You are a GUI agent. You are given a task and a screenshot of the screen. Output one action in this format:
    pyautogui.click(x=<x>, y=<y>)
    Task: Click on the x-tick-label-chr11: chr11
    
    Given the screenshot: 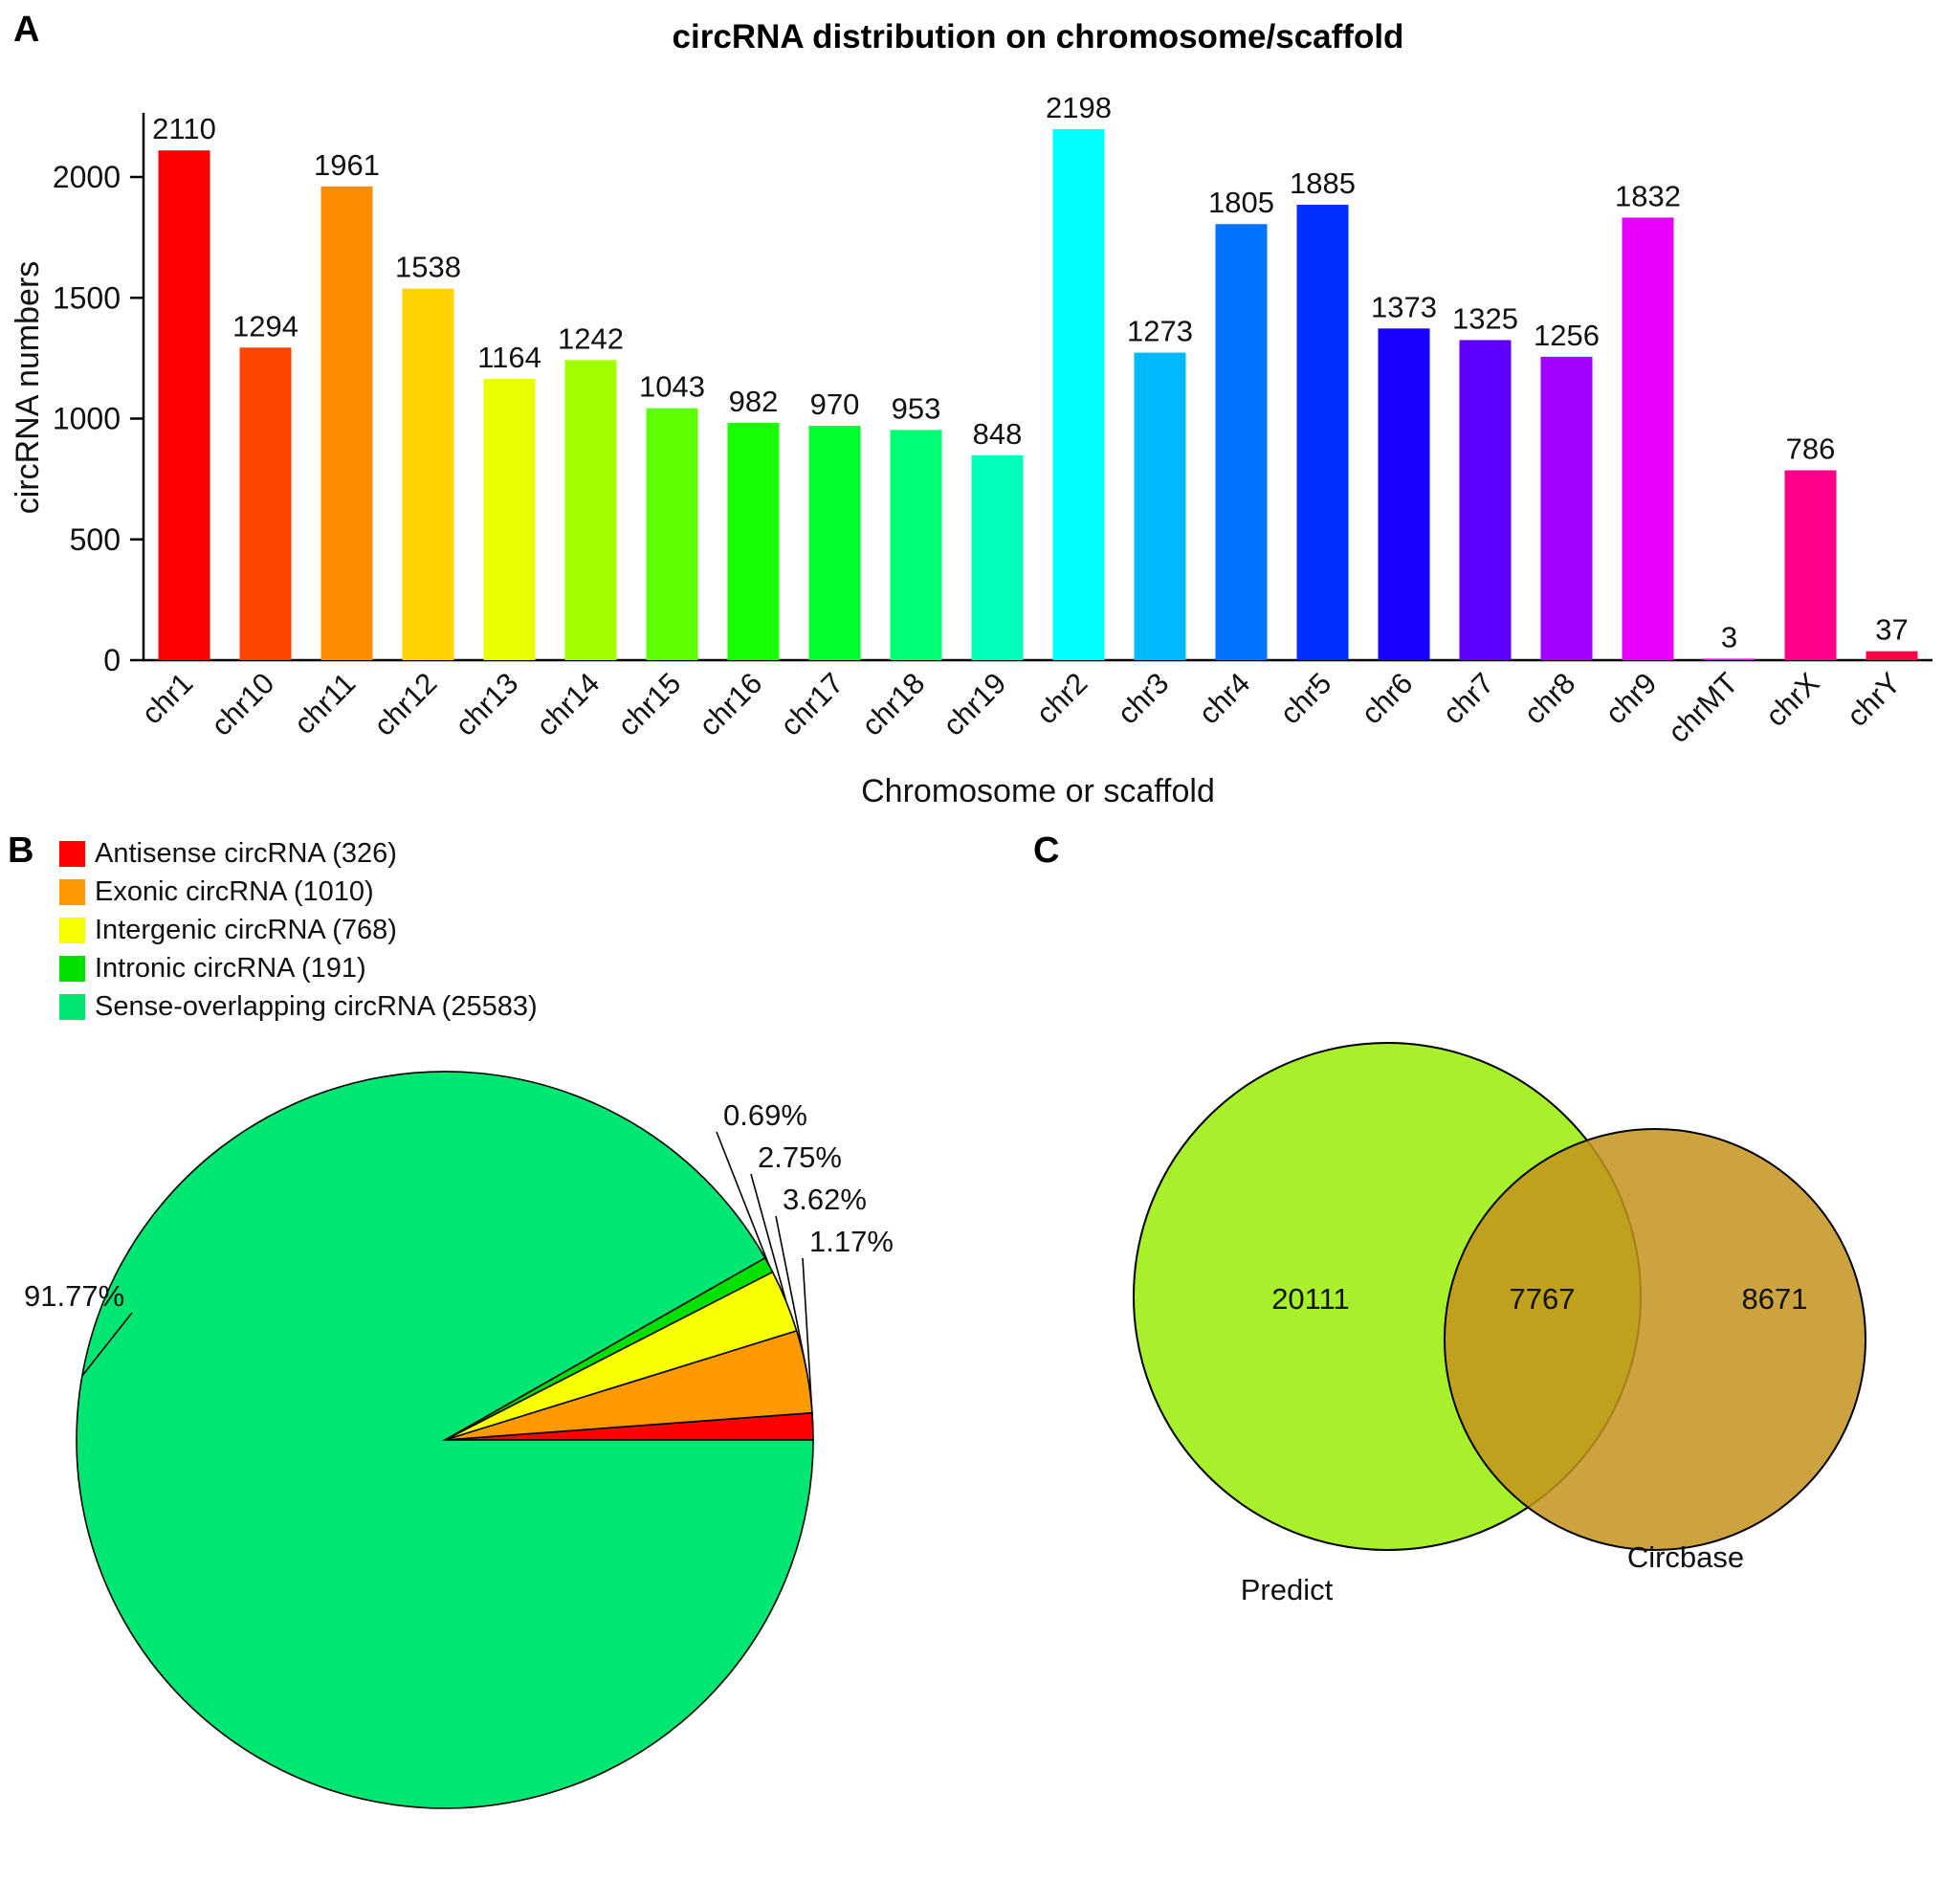 What is the action you would take?
    pyautogui.click(x=324, y=703)
    